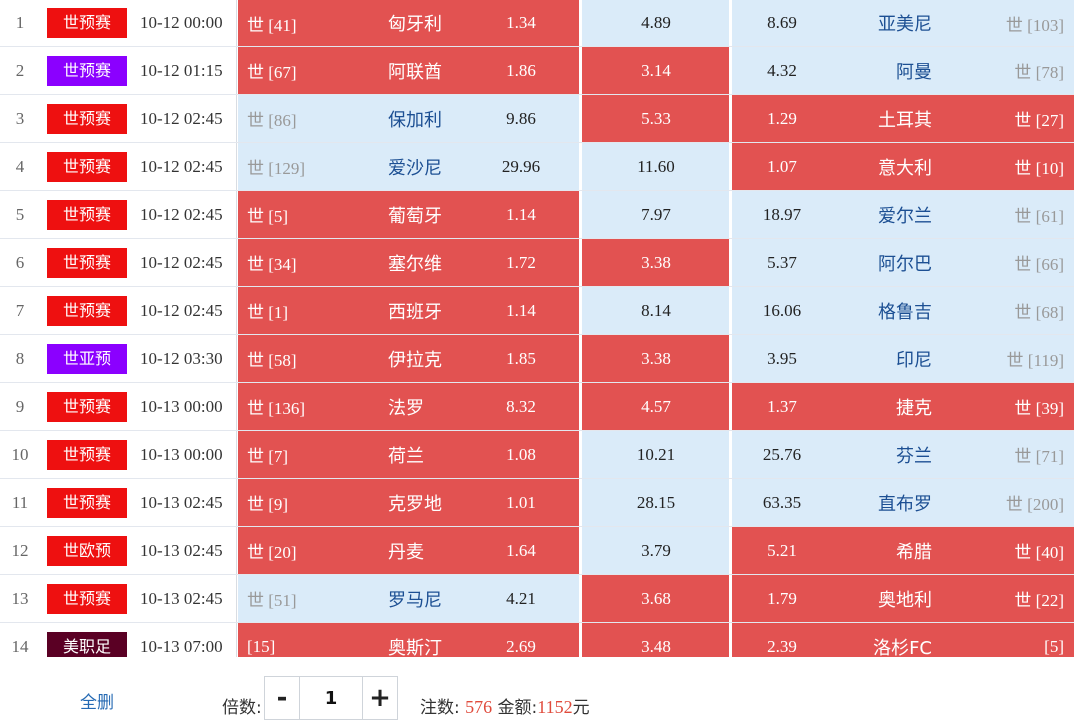 Image resolution: width=1074 pixels, height=724 pixels. Describe the element at coordinates (282, 698) in the screenshot. I see `decrease-button: -` at that location.